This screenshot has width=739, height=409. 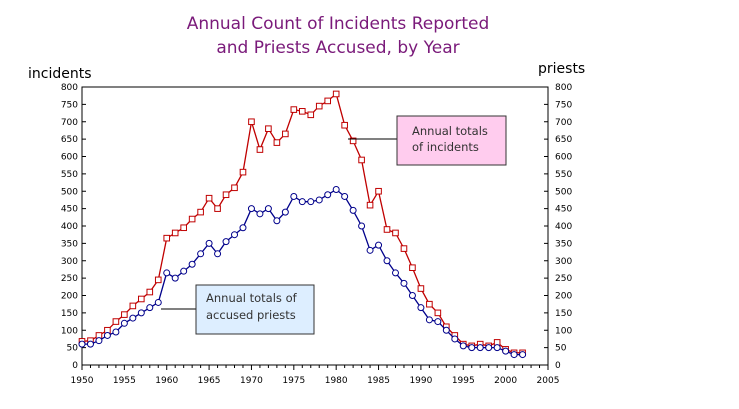 I want to click on y-tick-label-right: 100, so click(x=563, y=331).